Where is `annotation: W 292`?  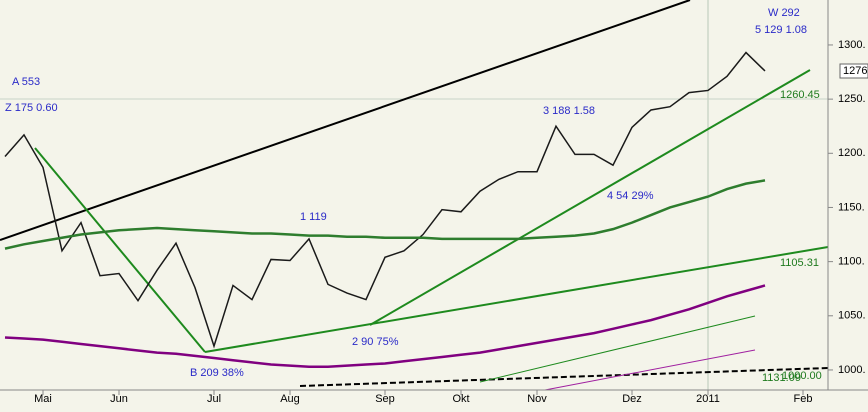
annotation: W 292 is located at coordinates (784, 13).